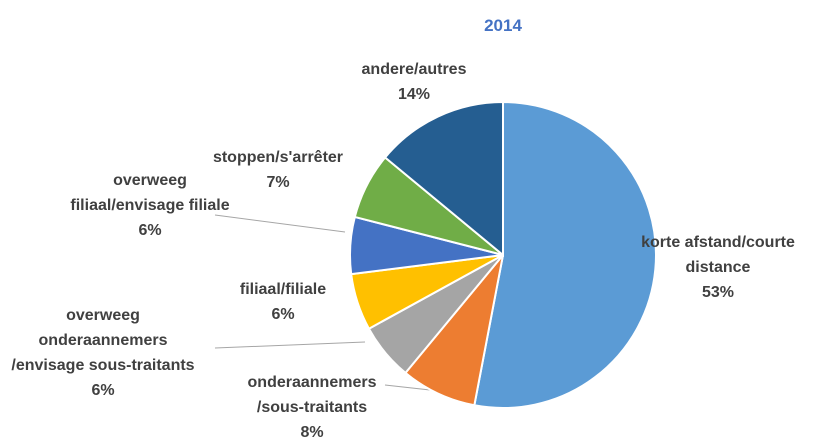  I want to click on slice-label: andere/autres 14%, so click(414, 82).